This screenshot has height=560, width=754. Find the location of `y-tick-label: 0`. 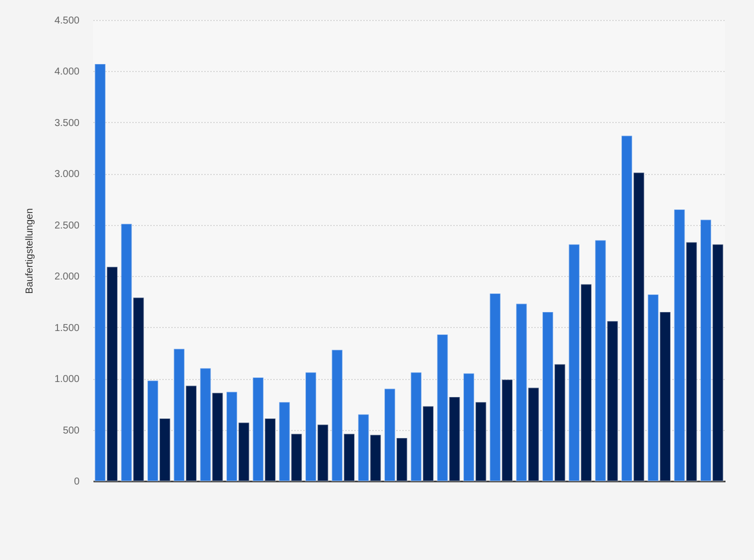

y-tick-label: 0 is located at coordinates (77, 482).